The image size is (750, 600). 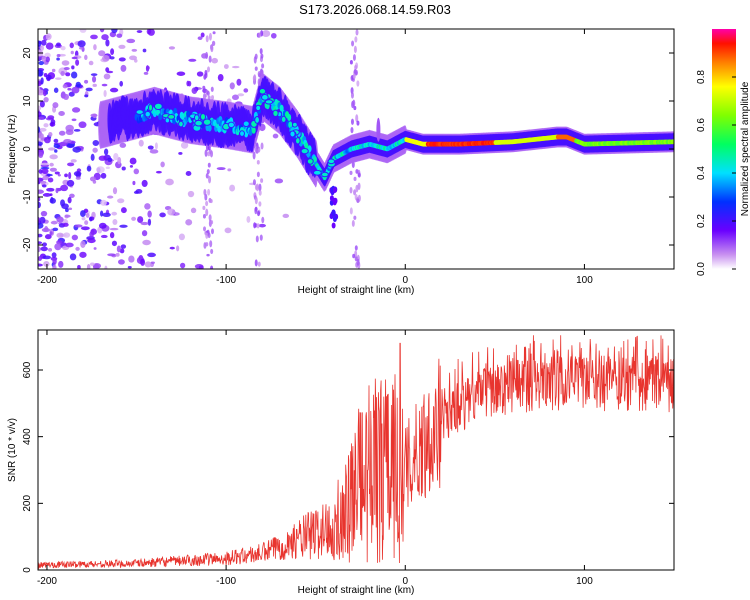 I want to click on snr-ytick-label: 200, so click(x=27, y=503).